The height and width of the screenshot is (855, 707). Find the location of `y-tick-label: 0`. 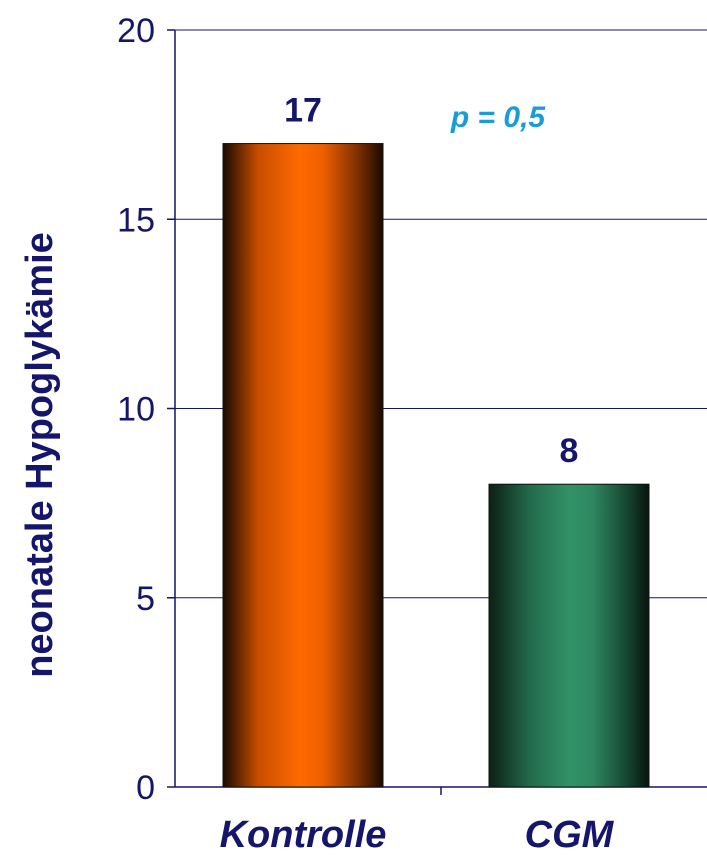

y-tick-label: 0 is located at coordinates (145, 788).